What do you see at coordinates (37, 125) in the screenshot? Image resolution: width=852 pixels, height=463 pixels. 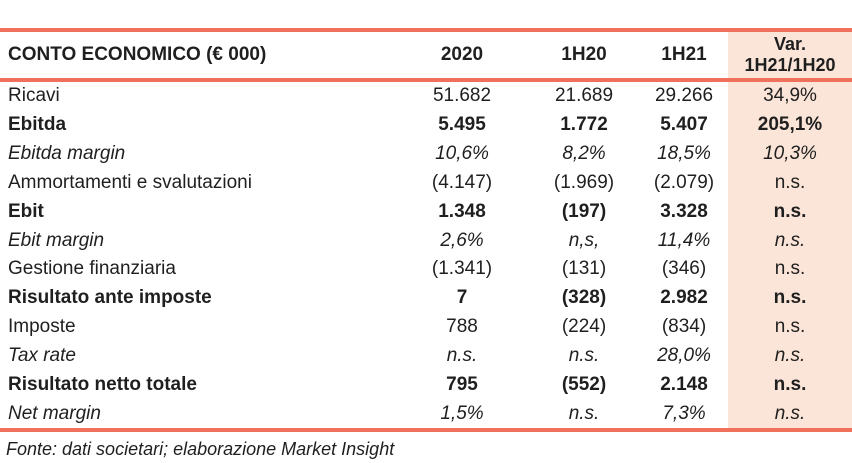 I see `row-label: Ebitda` at bounding box center [37, 125].